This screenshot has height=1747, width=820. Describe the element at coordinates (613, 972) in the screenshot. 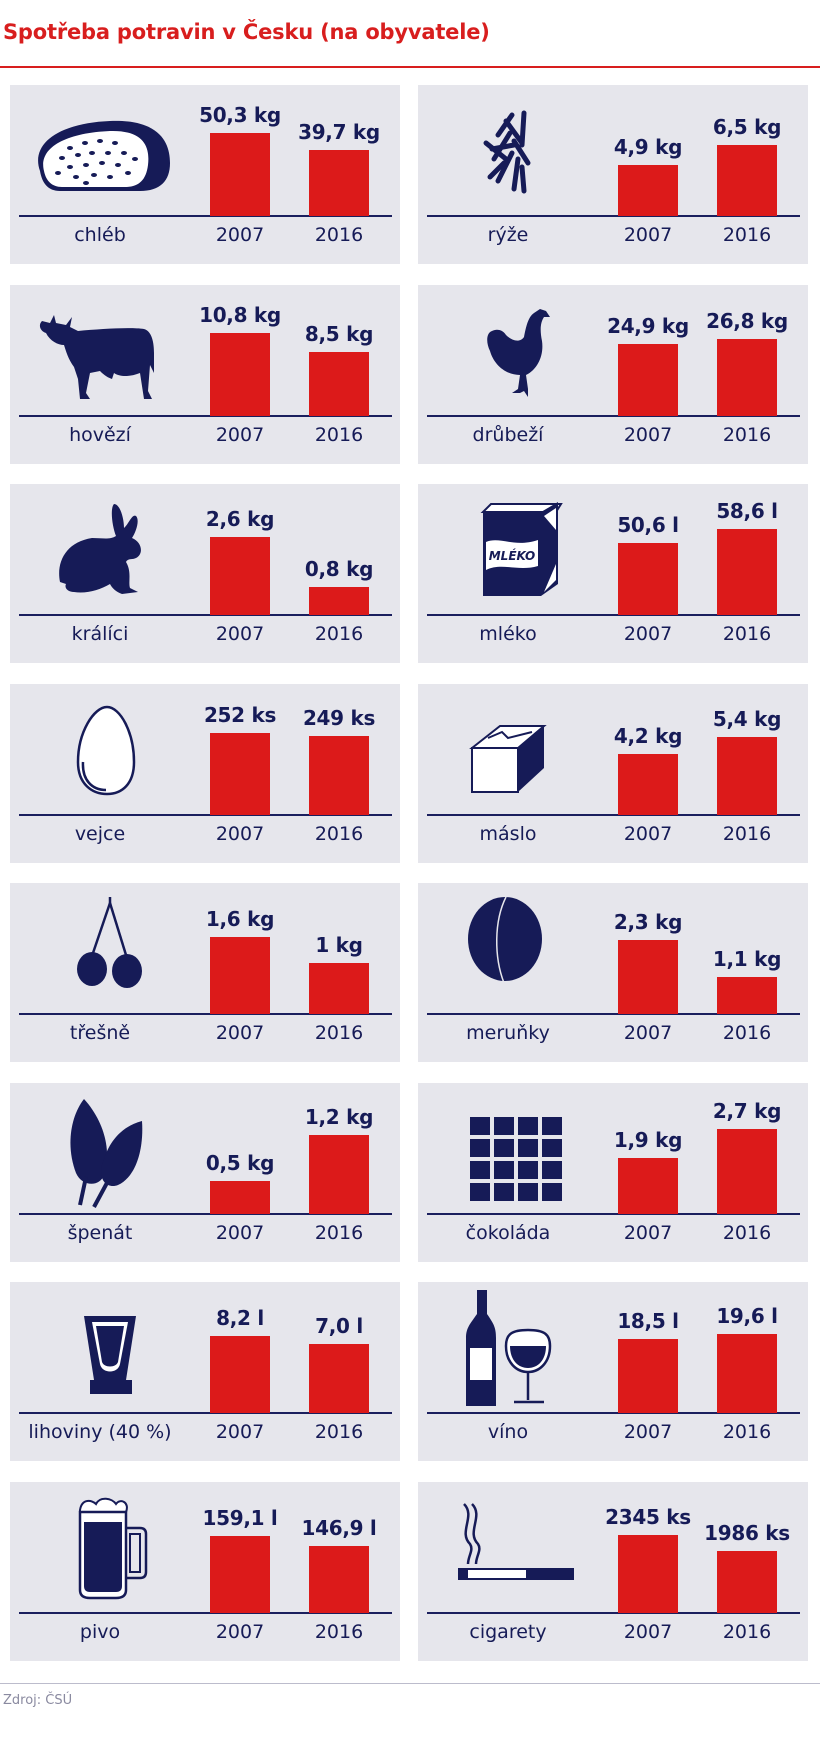

I see `chart-panel: 2,3 kg 2007 1,1 kg 2016 meruňky` at that location.